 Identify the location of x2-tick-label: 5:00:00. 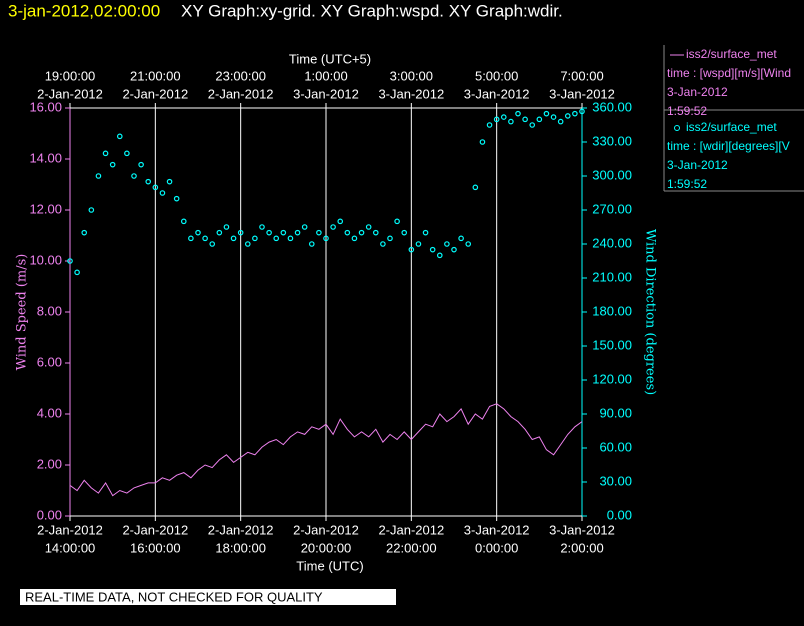
(496, 75).